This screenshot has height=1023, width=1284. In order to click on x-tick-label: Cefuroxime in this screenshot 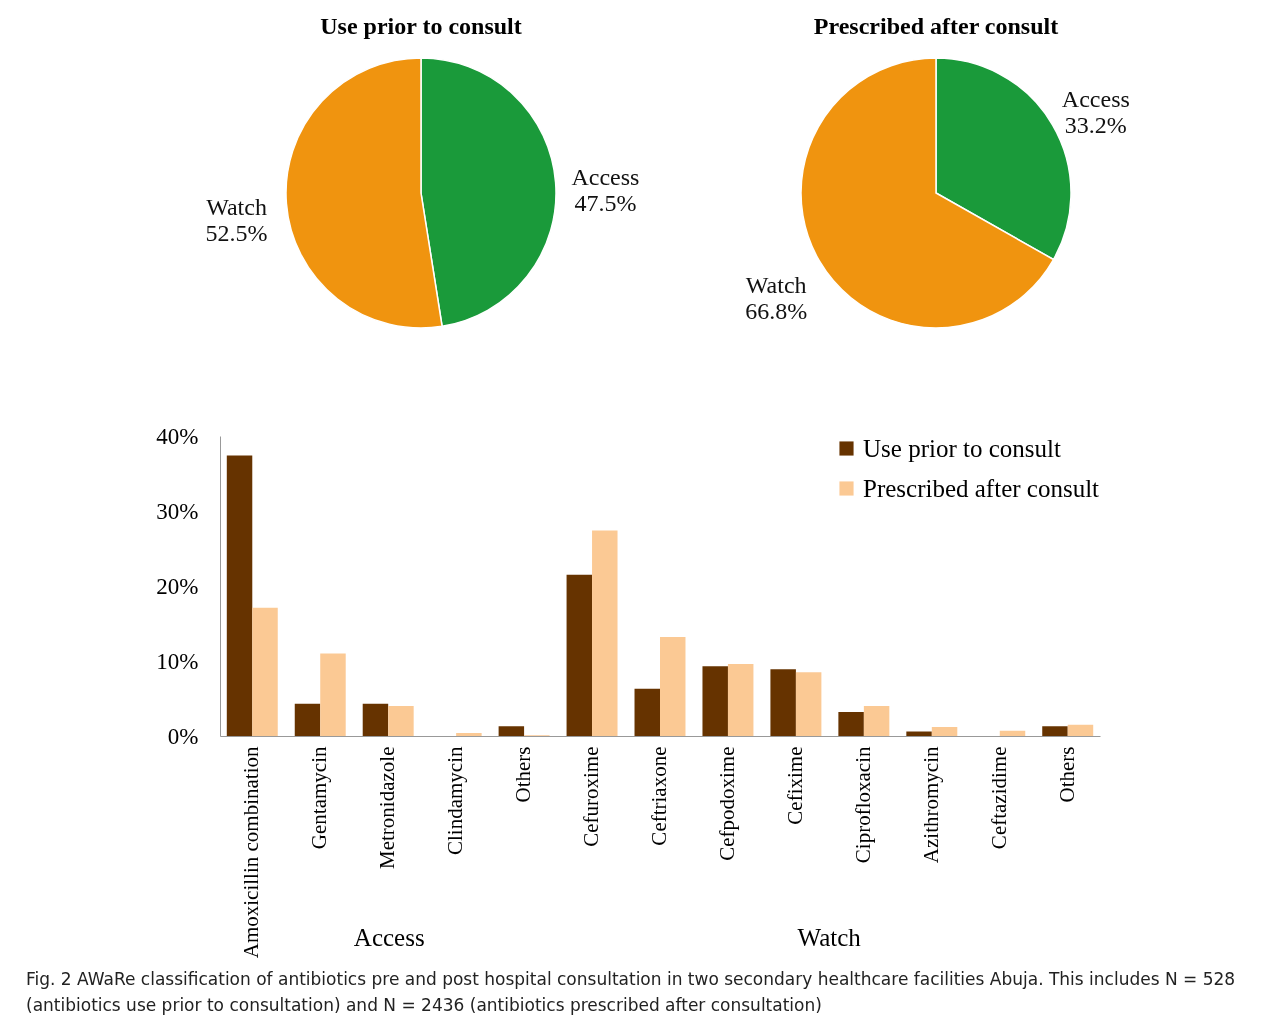, I will do `click(591, 796)`.